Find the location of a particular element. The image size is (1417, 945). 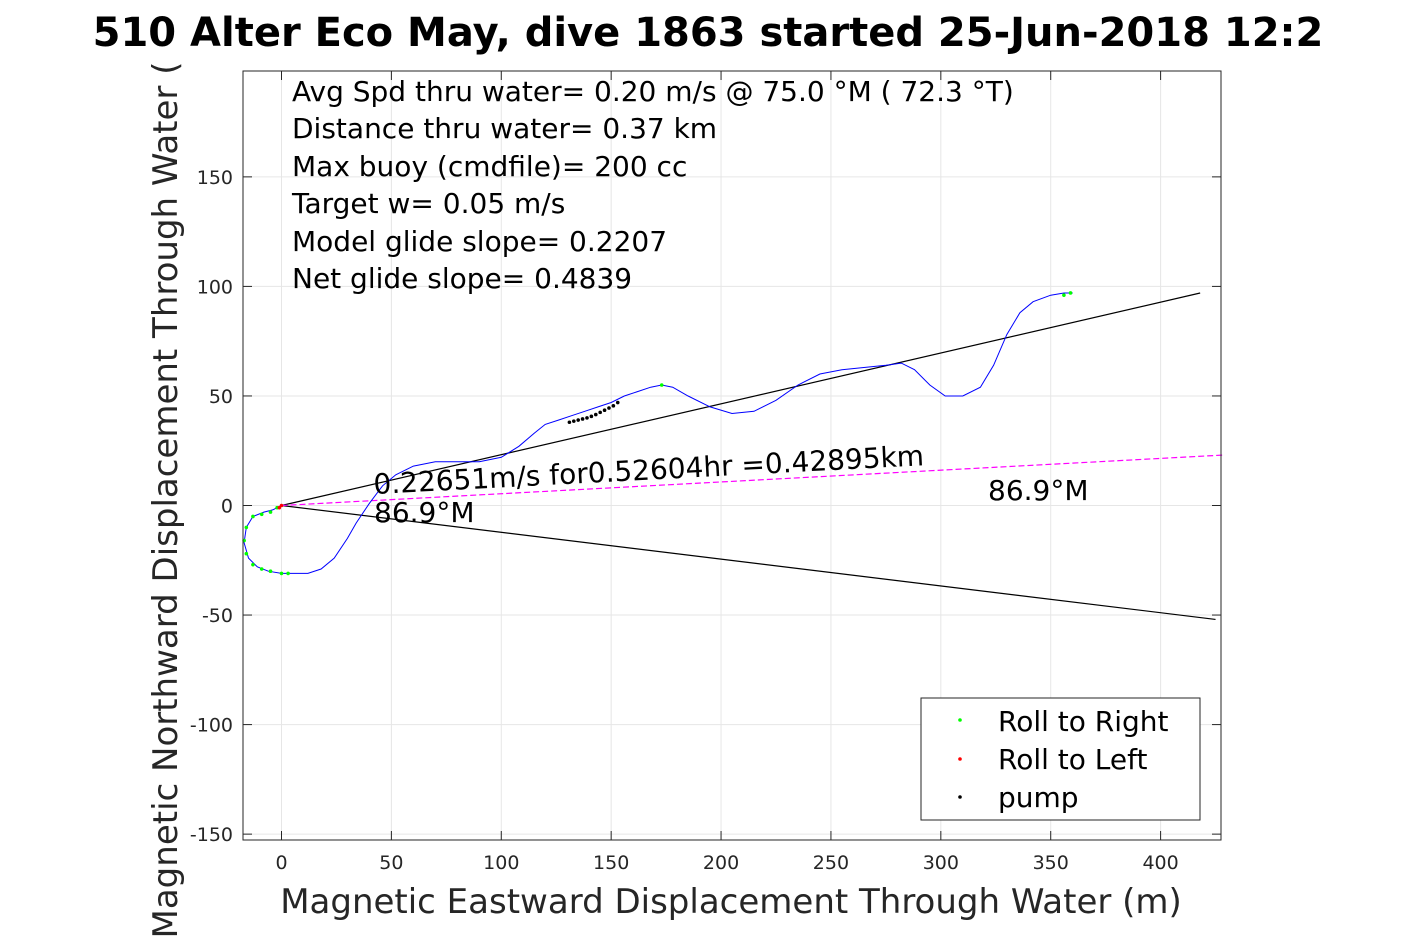

heading-annotation-end: 86.9°M is located at coordinates (1038, 490).